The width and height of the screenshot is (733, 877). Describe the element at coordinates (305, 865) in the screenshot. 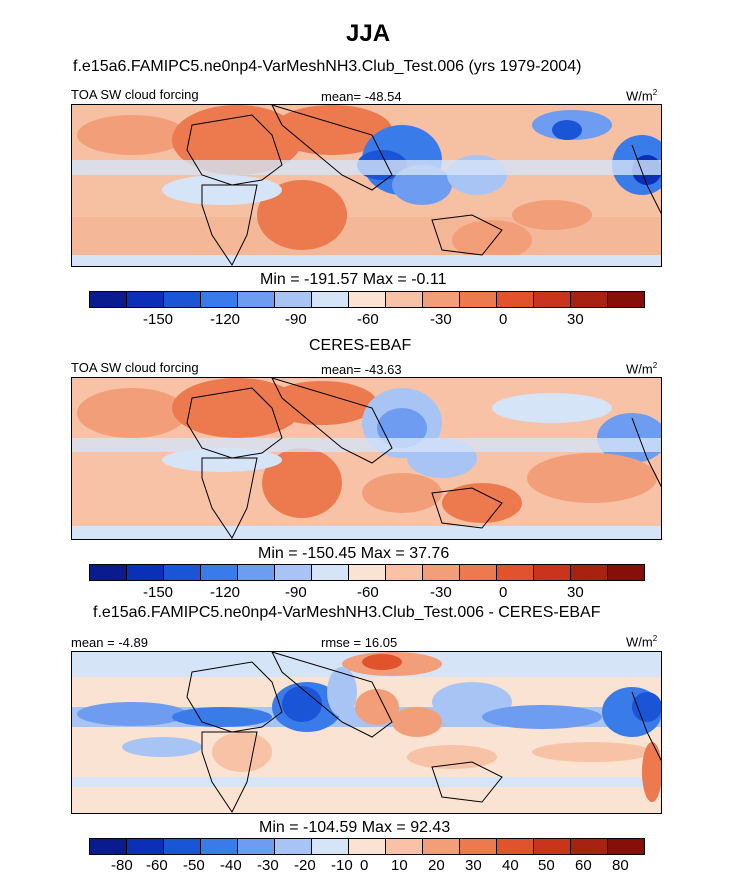

I see `panel-3-tick: -20` at that location.